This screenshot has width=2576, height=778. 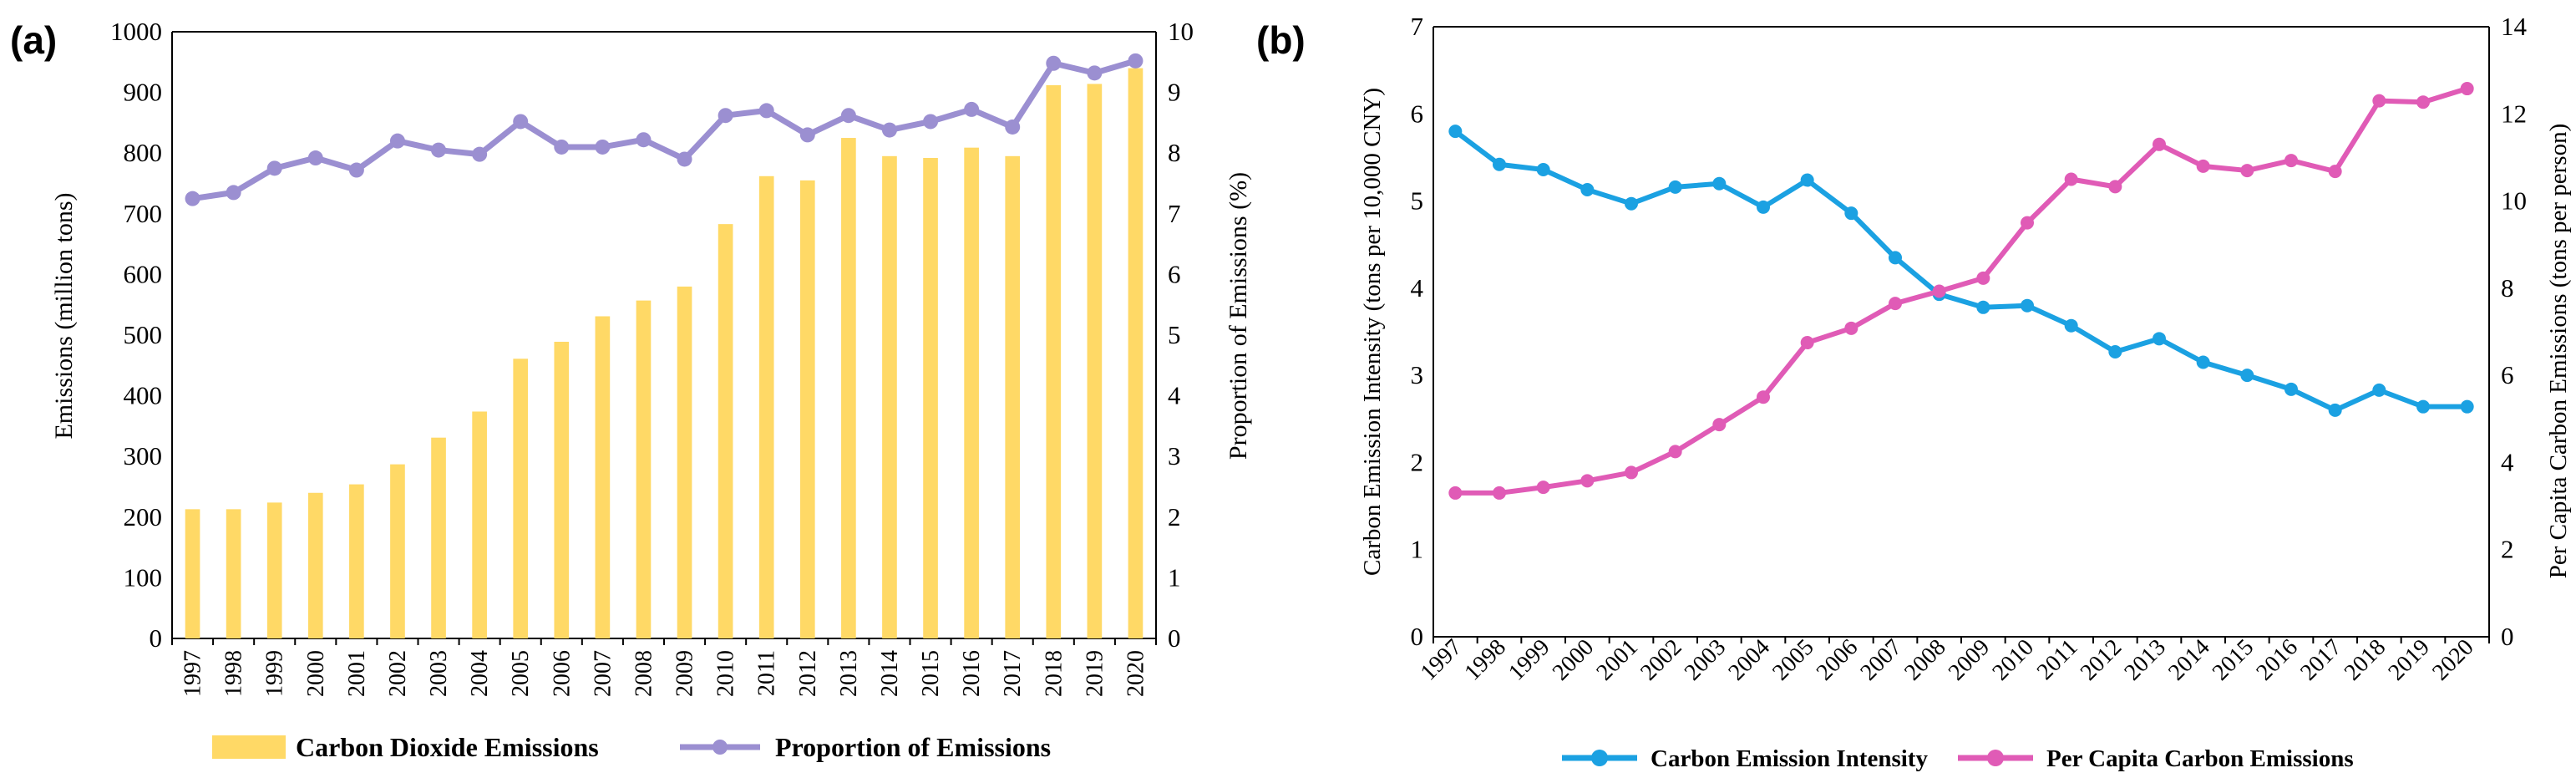 What do you see at coordinates (1013, 396) in the screenshot?
I see `bar-2017` at bounding box center [1013, 396].